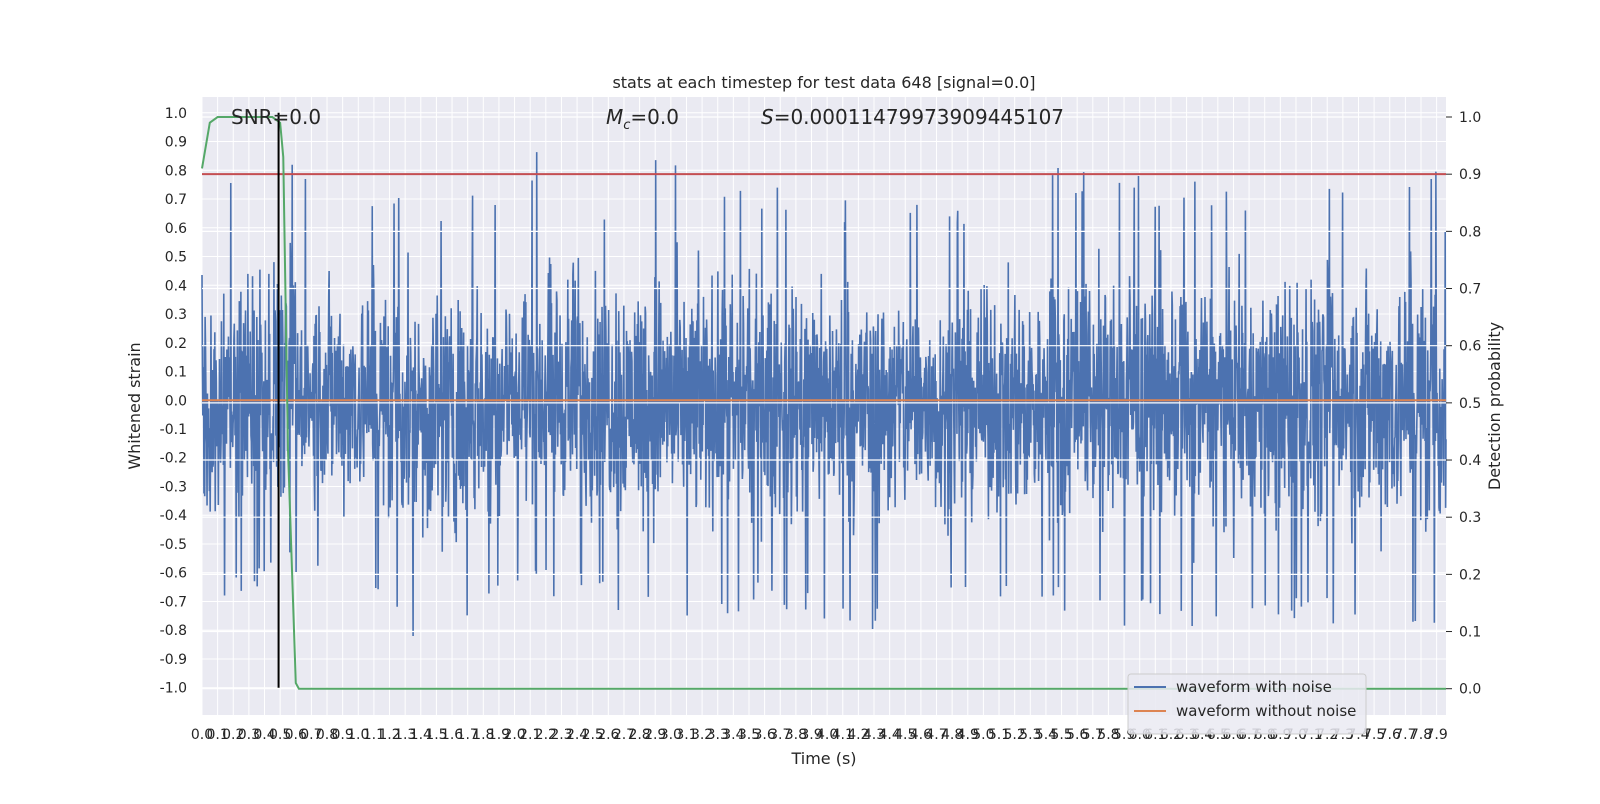 The width and height of the screenshot is (1600, 804). I want to click on x-tick-label: 2.4, so click(577, 735).